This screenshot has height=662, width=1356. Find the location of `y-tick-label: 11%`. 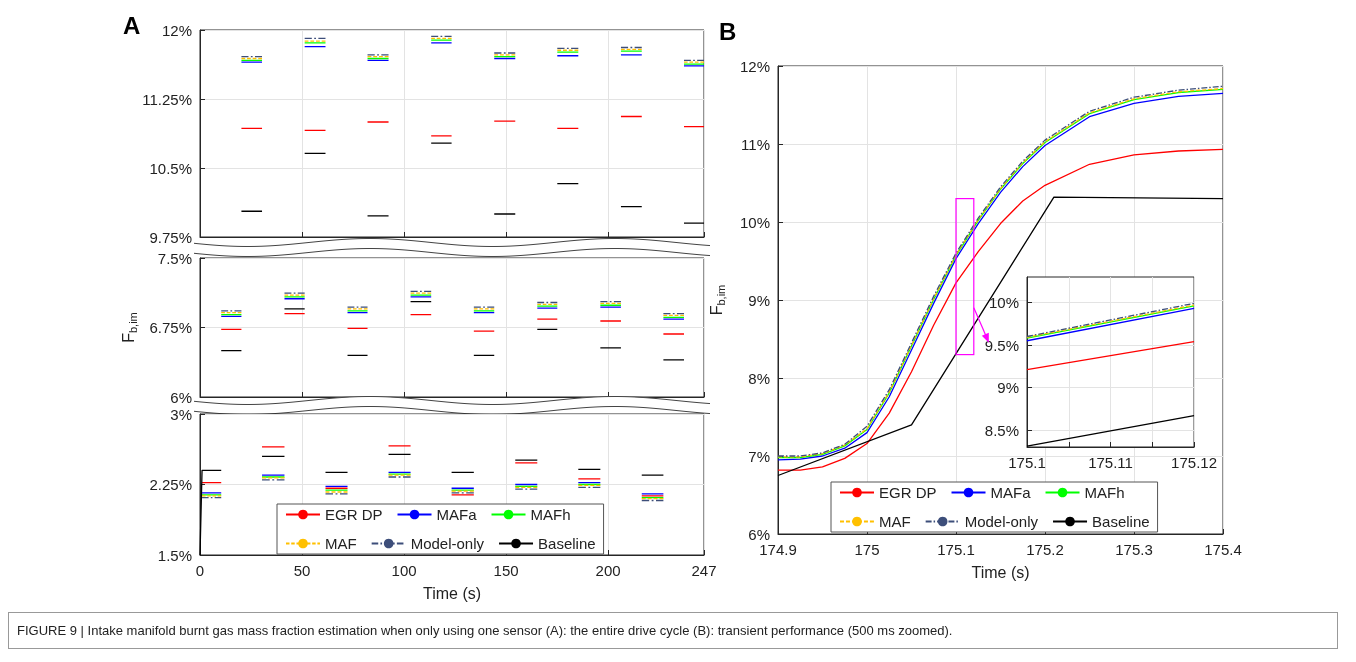

y-tick-label: 11% is located at coordinates (755, 144).